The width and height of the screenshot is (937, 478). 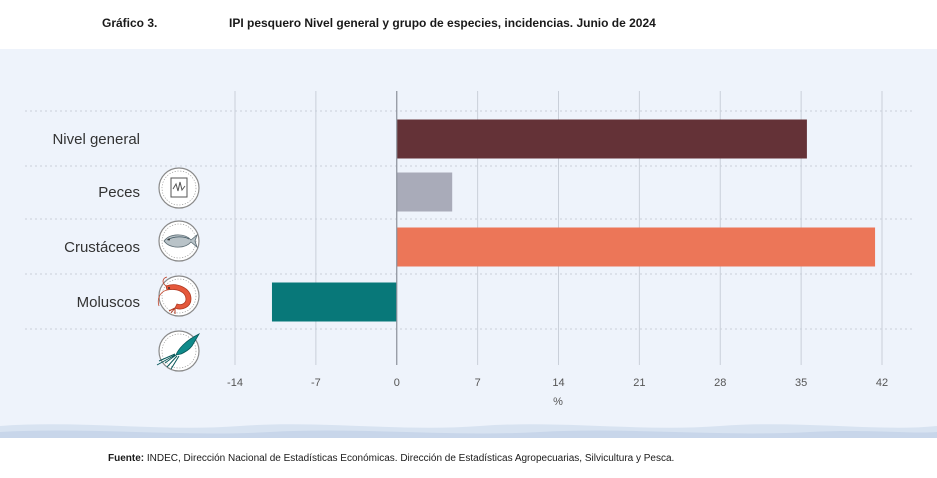 I want to click on category-icons, so click(x=178, y=269).